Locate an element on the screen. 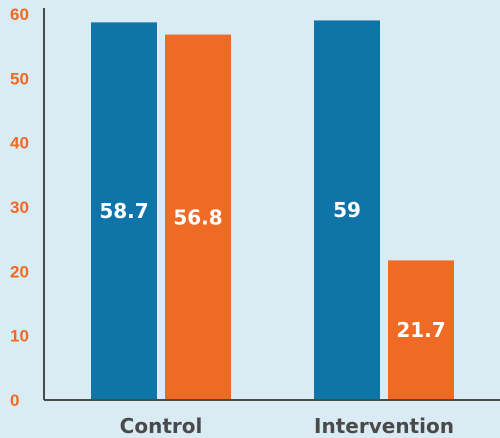  y-tick-label-0: 0 is located at coordinates (14, 400).